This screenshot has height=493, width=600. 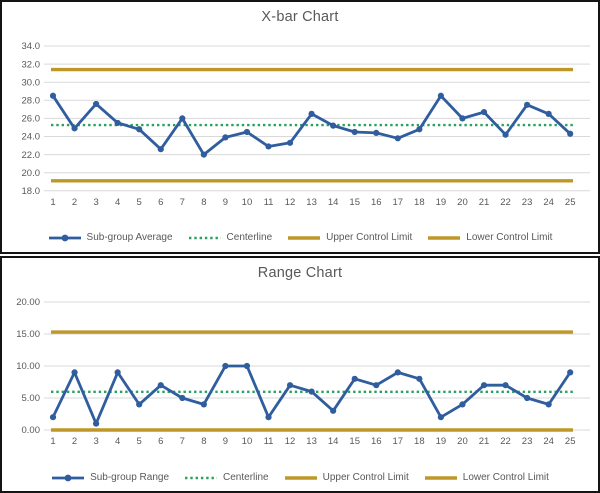 I want to click on legend-label: Centerline, so click(x=246, y=477).